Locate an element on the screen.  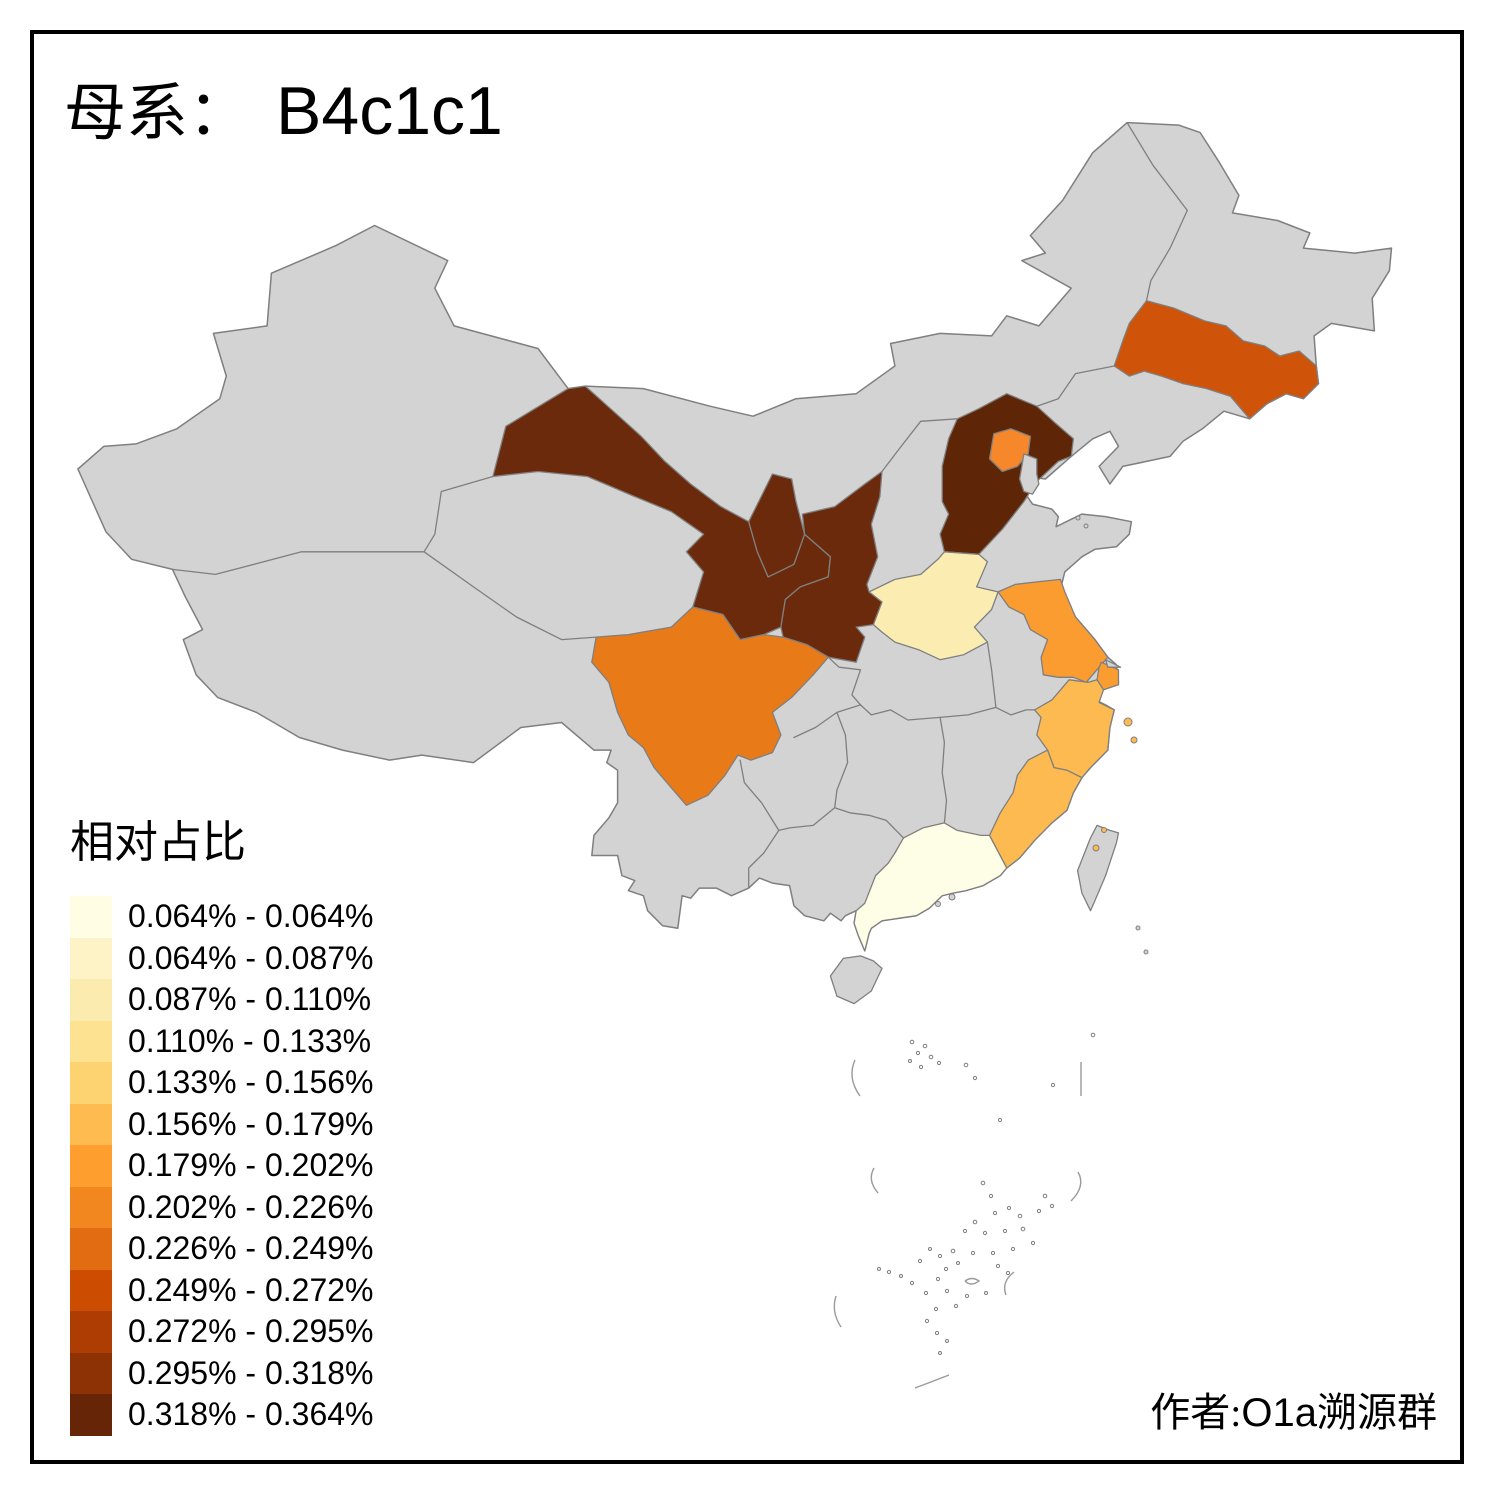
legend-row: 0.087% - 0.110% is located at coordinates (222, 1000).